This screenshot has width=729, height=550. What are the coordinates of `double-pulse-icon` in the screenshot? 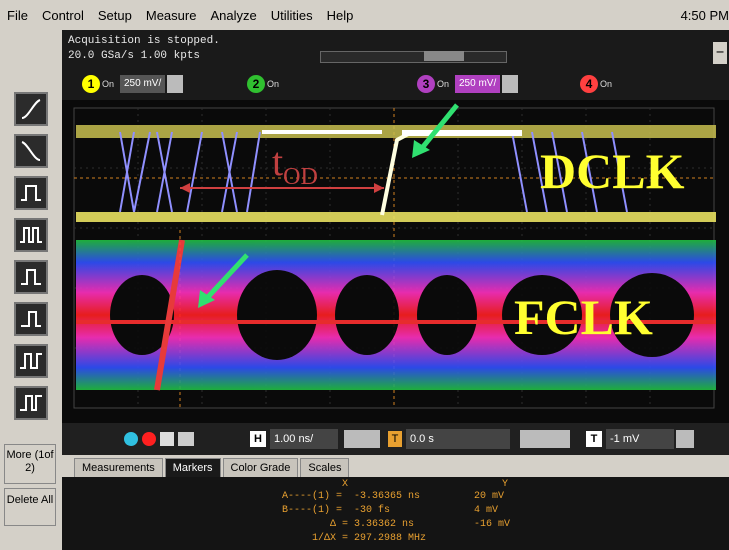 It's located at (31, 235).